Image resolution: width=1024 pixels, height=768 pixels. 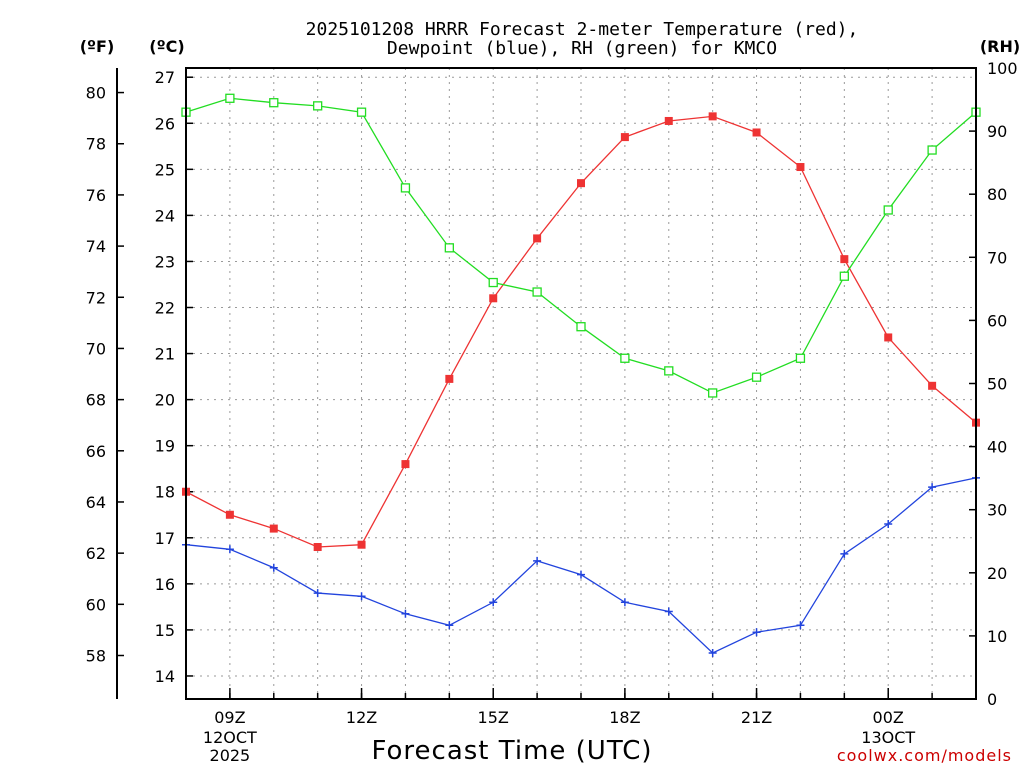 What do you see at coordinates (165, 261) in the screenshot?
I see `celsius-tick-label: 23` at bounding box center [165, 261].